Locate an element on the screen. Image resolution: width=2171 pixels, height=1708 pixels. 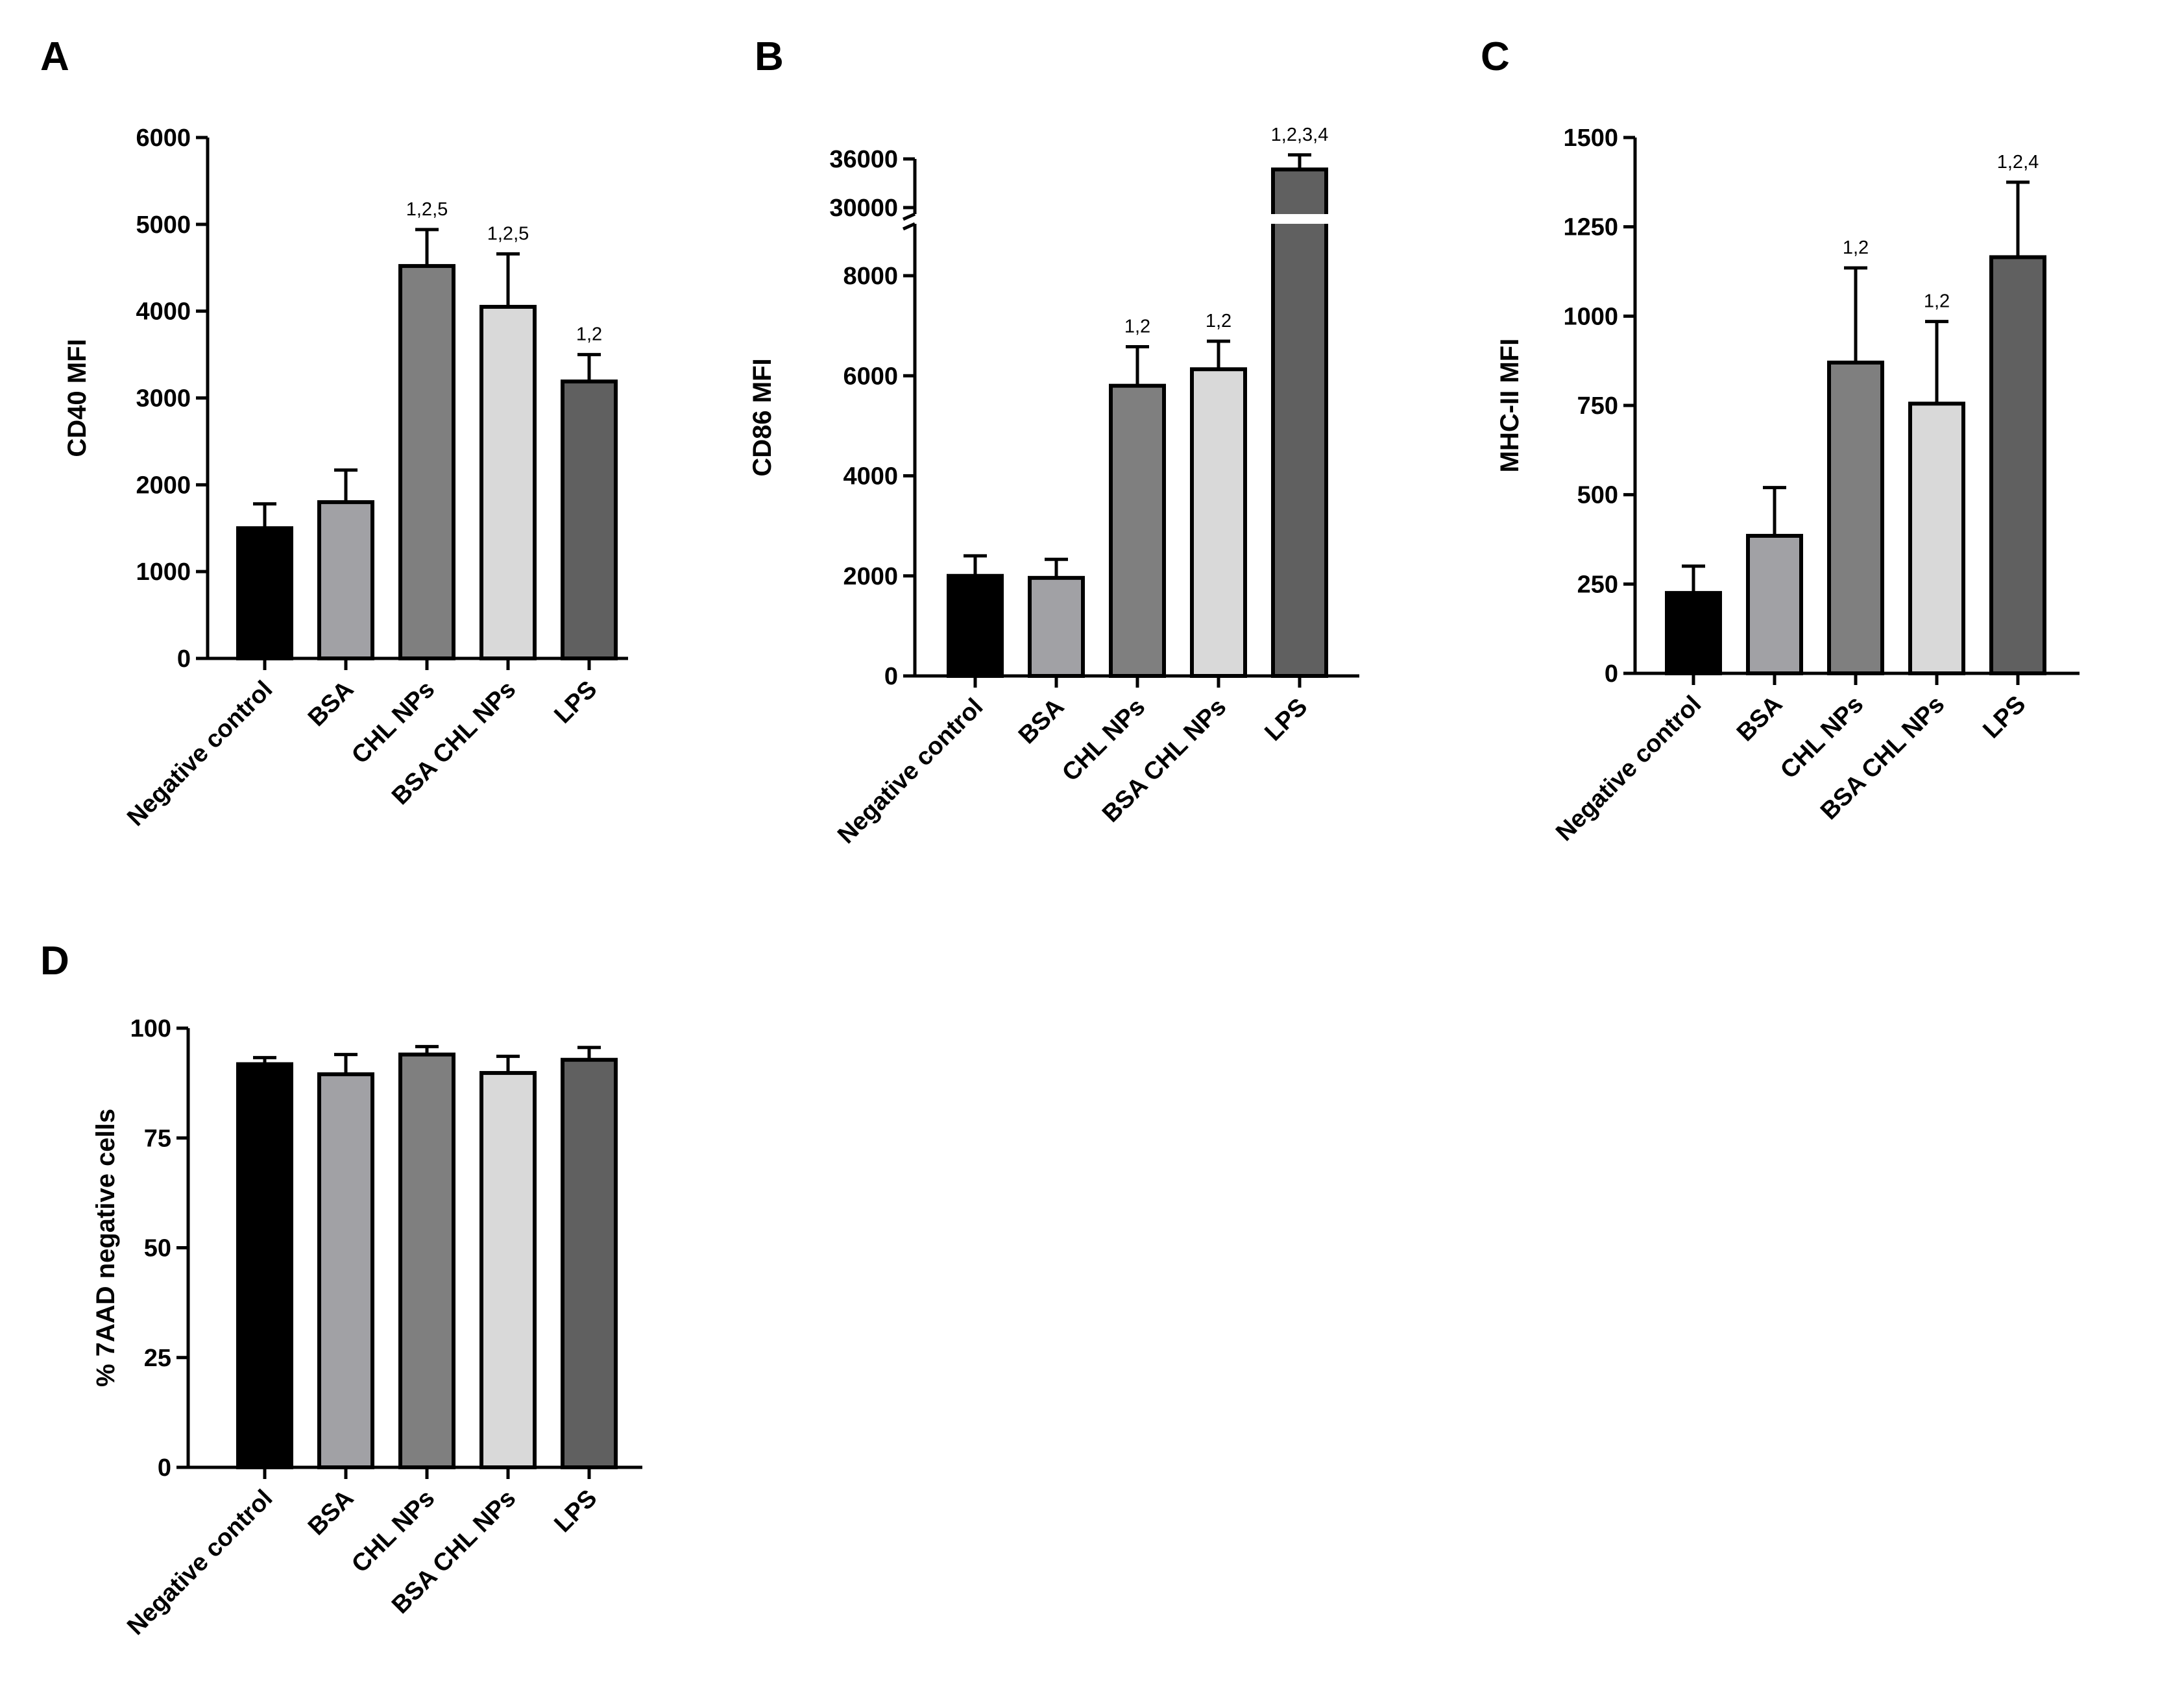
y-axis-label: CD86 MFI is located at coordinates (762, 417).